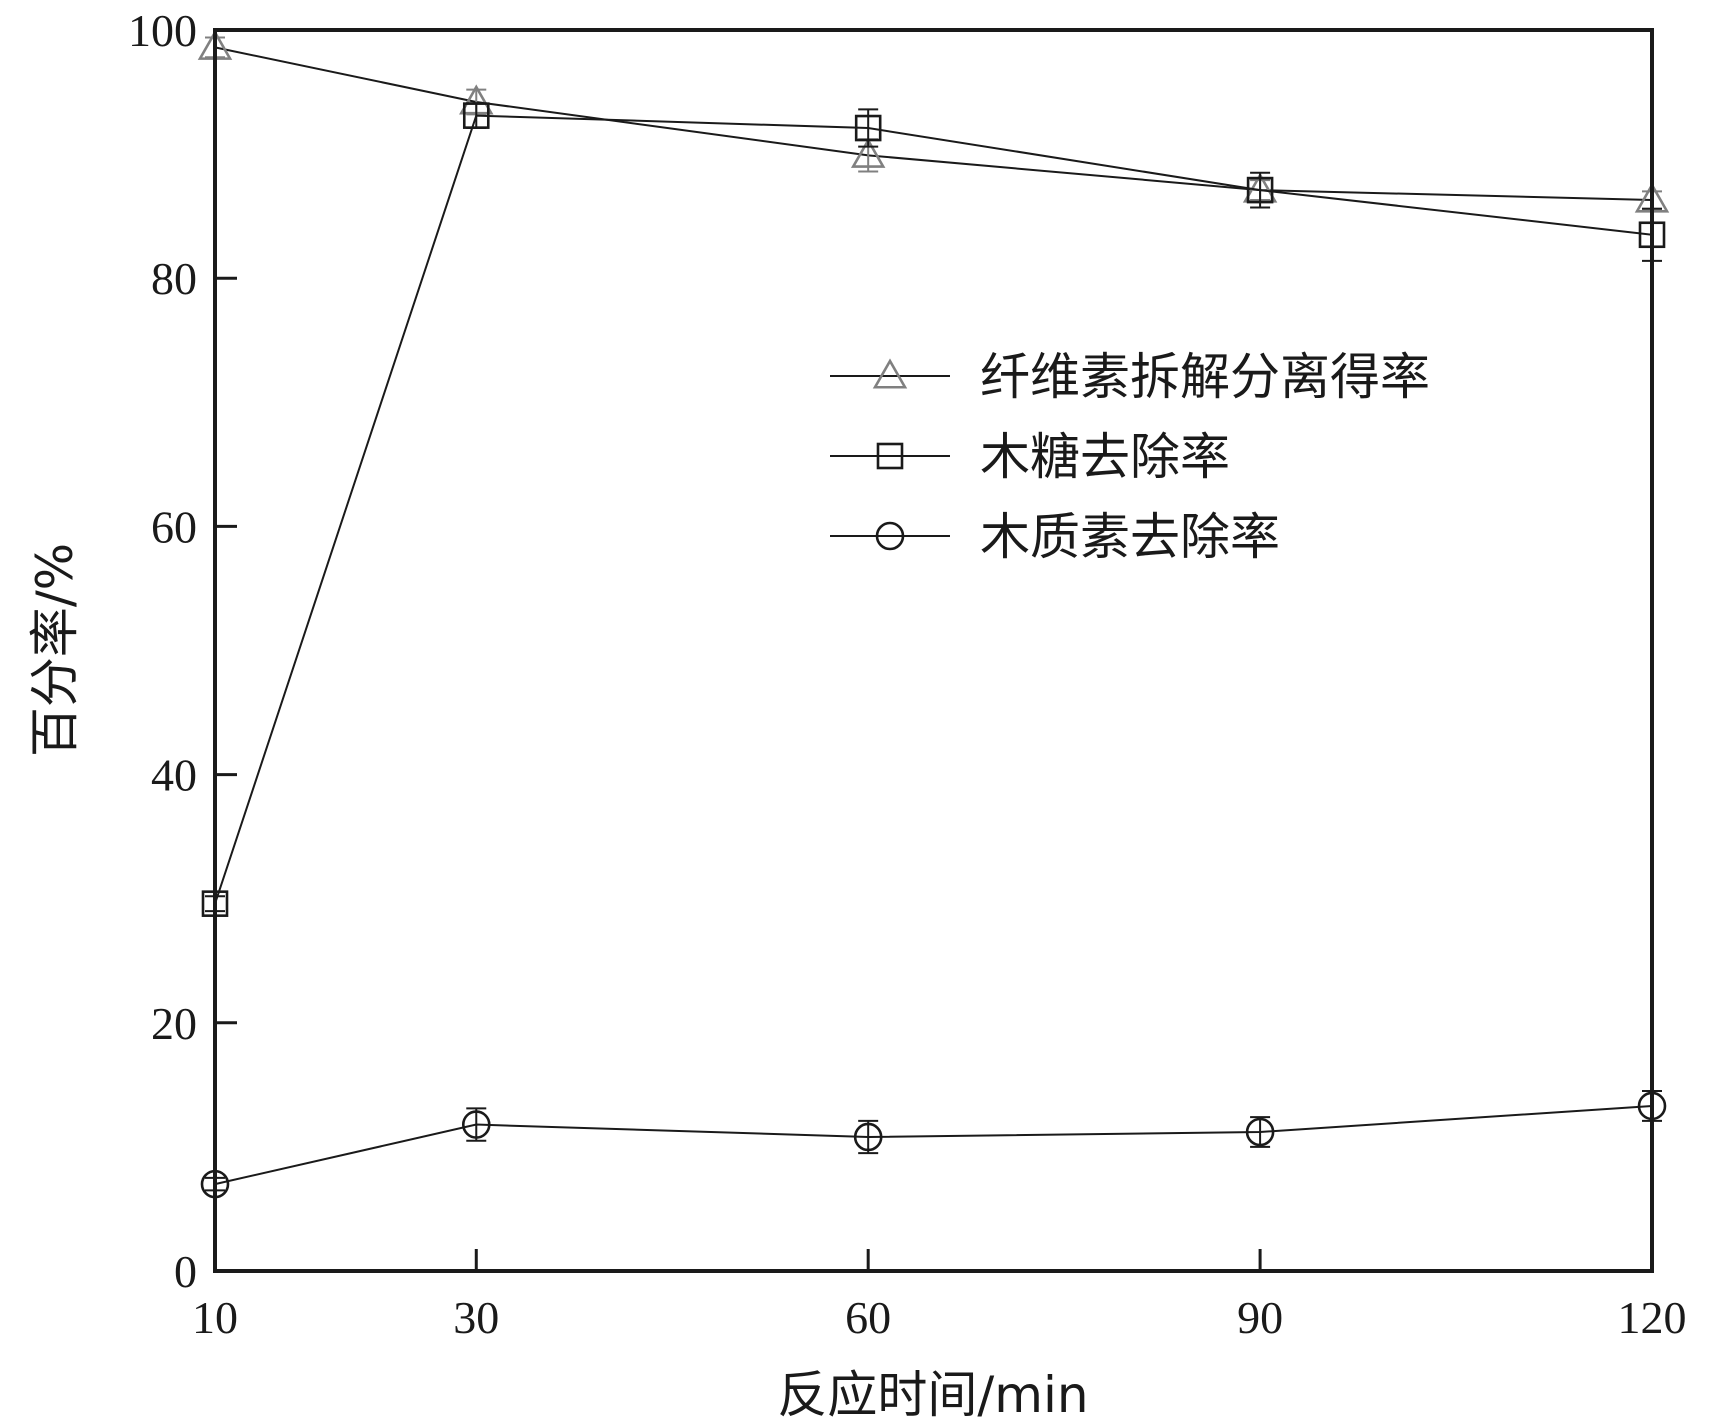 The image size is (1710, 1428). I want to click on series-line-circle, so click(933, 1145).